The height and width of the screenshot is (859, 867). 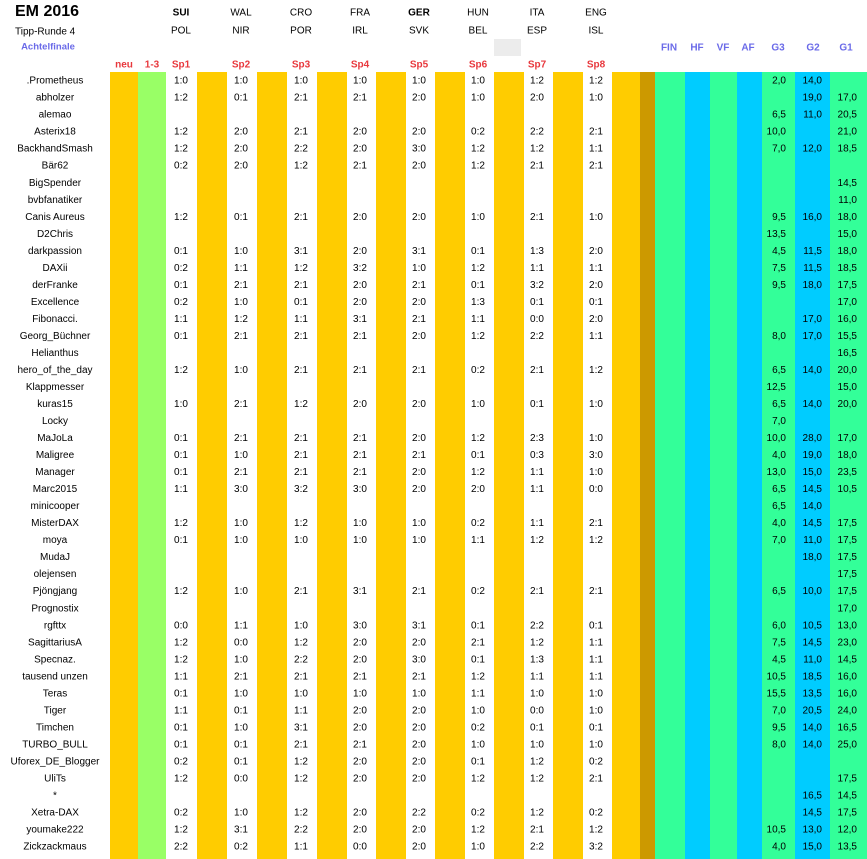 What do you see at coordinates (54, 847) in the screenshot?
I see `player-name: Zickzackmaus` at bounding box center [54, 847].